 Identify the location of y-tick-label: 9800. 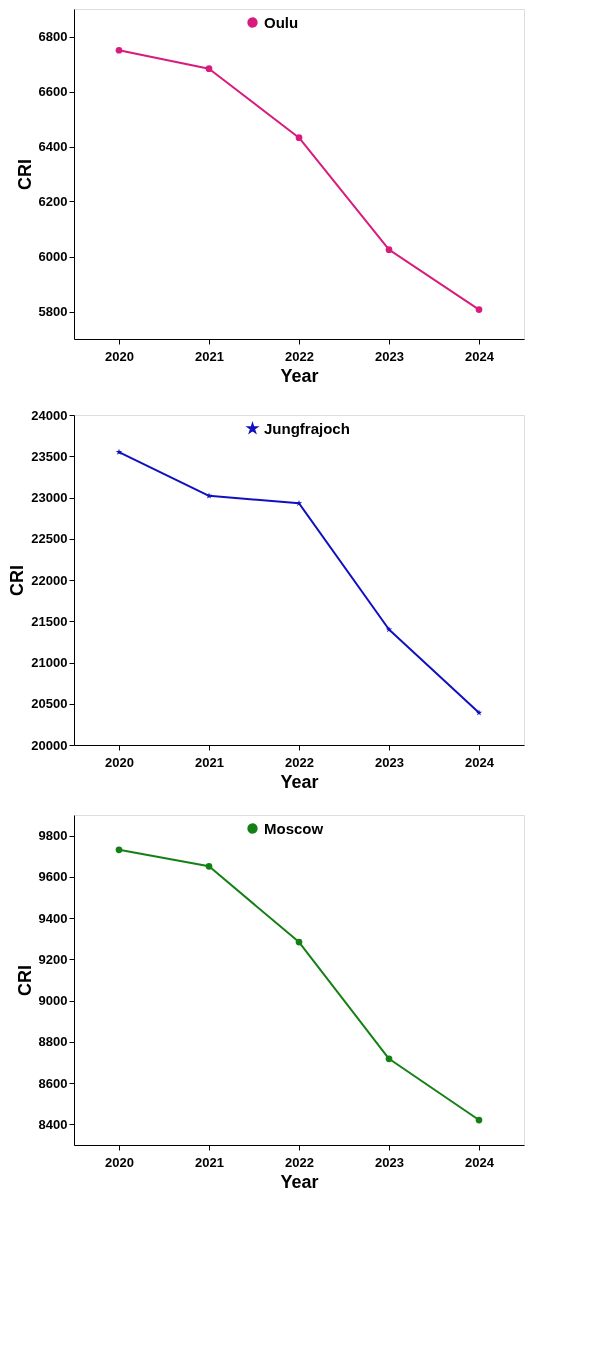
(53, 836).